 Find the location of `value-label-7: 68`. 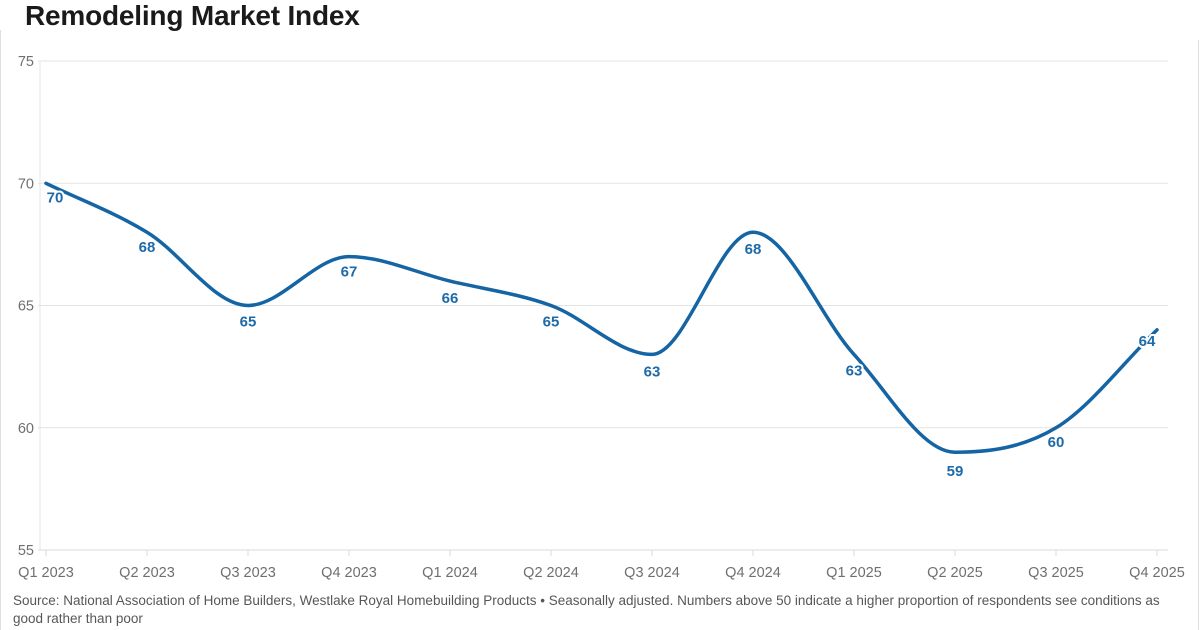

value-label-7: 68 is located at coordinates (753, 249).